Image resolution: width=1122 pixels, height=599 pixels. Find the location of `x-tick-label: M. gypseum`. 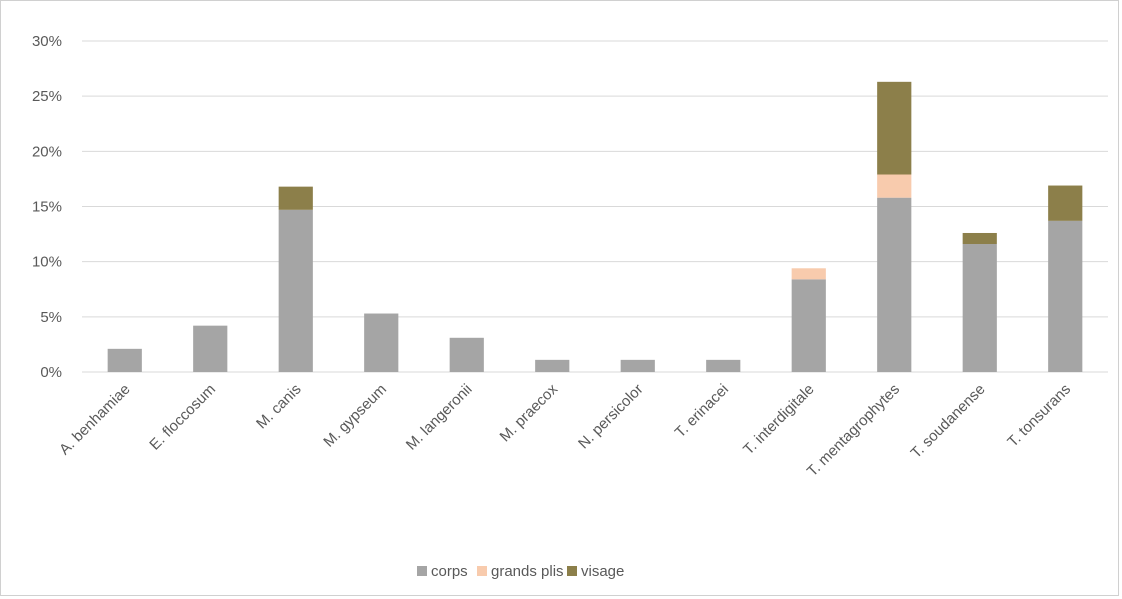

x-tick-label: M. gypseum is located at coordinates (355, 416).